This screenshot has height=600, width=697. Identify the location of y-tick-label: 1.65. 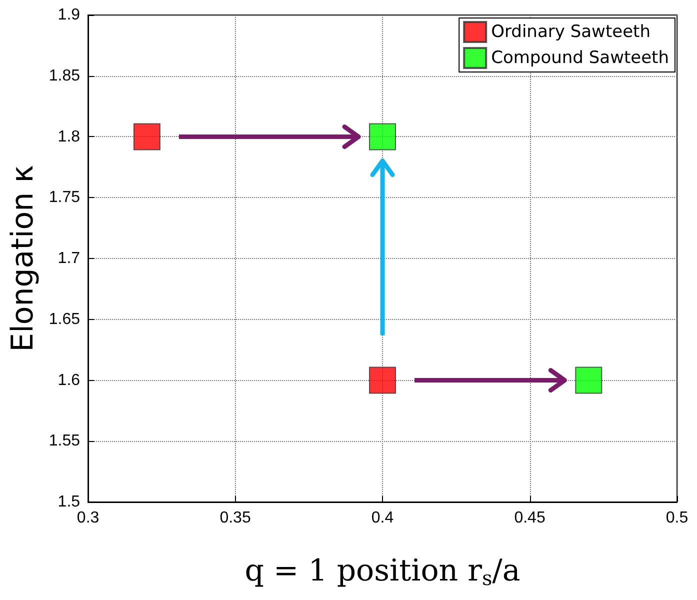
(64, 319).